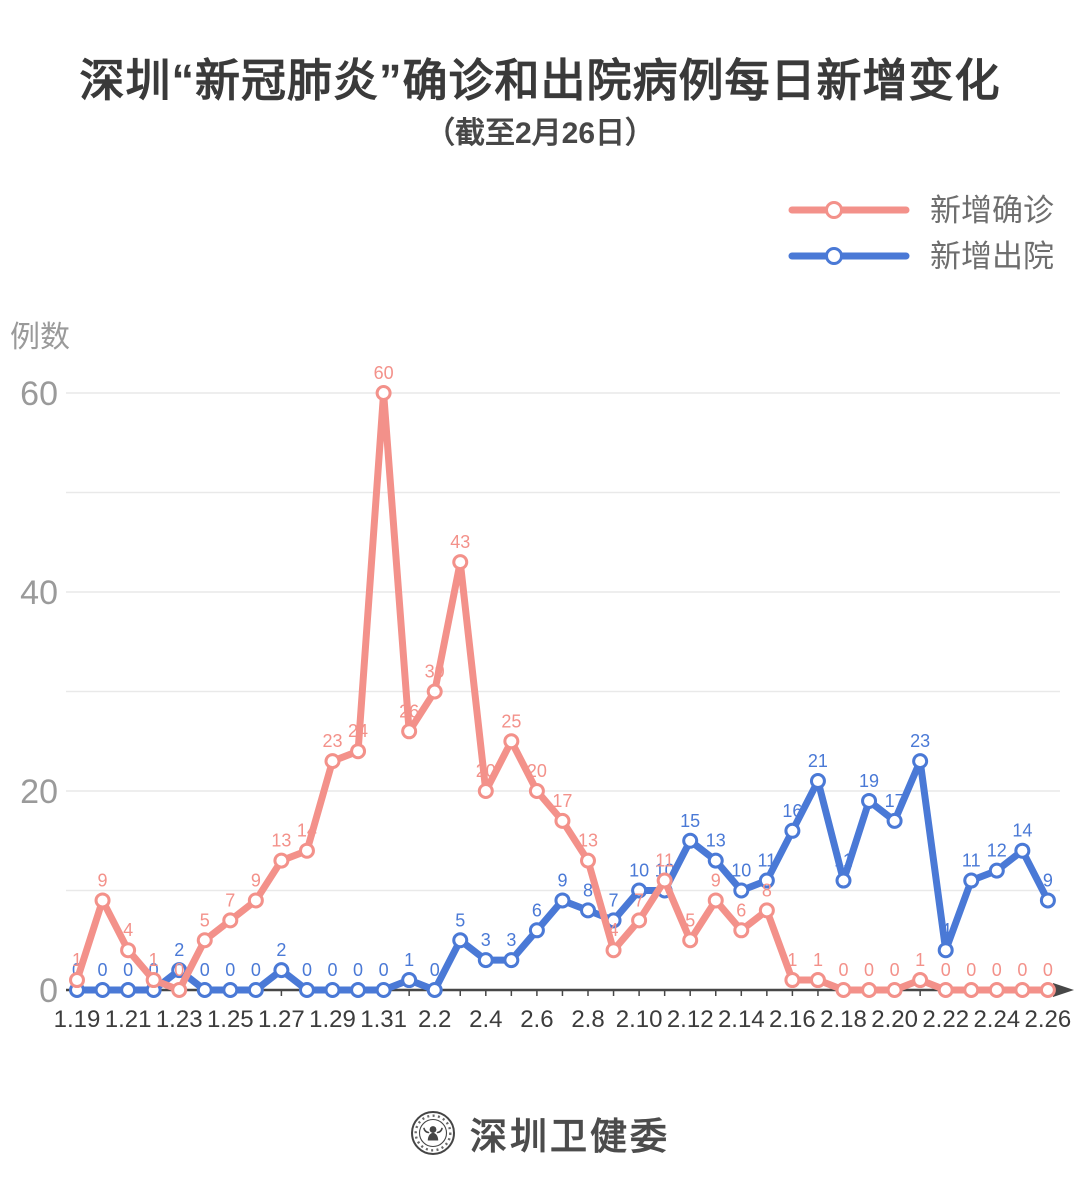  Describe the element at coordinates (920, 741) in the screenshot. I see `svg-text: 23` at that location.